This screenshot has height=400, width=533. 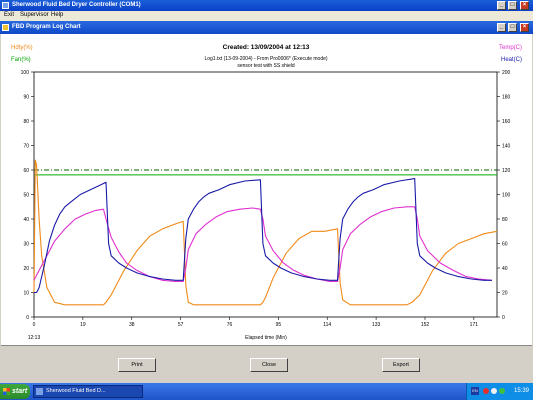 I want to click on legend-fan: Fan(%), so click(x=21, y=60).